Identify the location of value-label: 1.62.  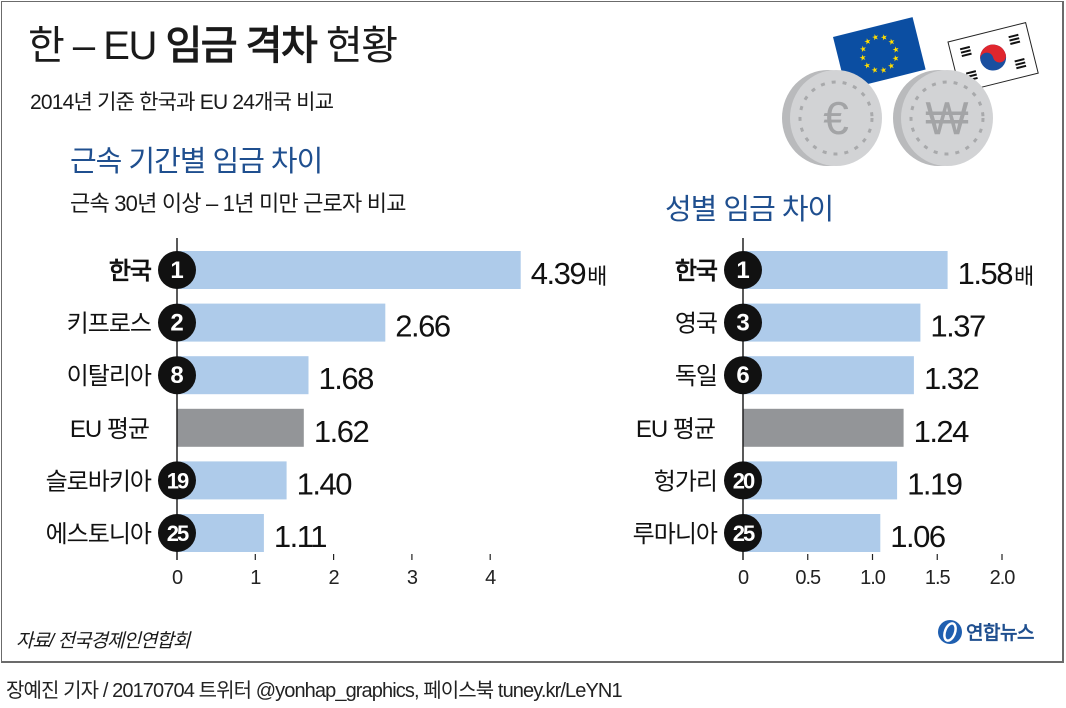
(341, 431).